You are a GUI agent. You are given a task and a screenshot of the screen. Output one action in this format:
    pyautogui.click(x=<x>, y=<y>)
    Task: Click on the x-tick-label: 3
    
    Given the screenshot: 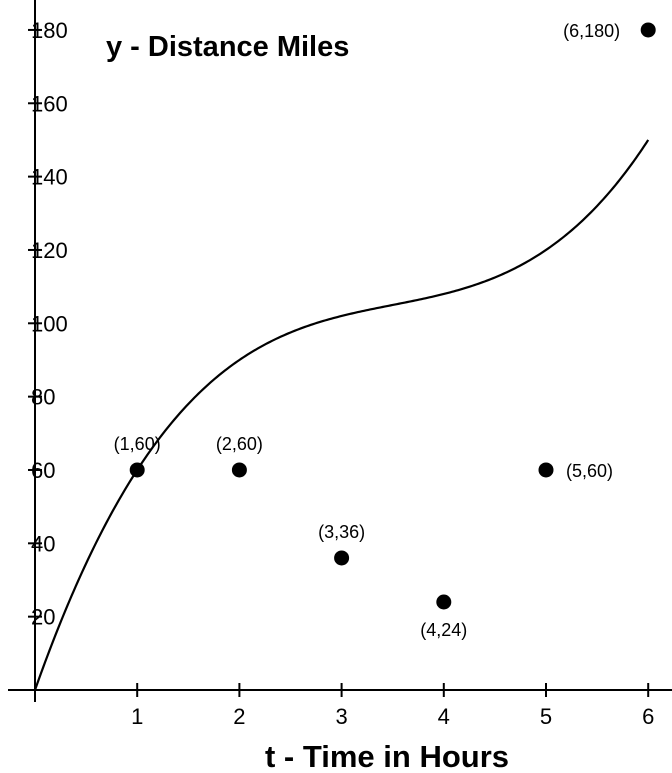 What is the action you would take?
    pyautogui.click(x=341, y=716)
    